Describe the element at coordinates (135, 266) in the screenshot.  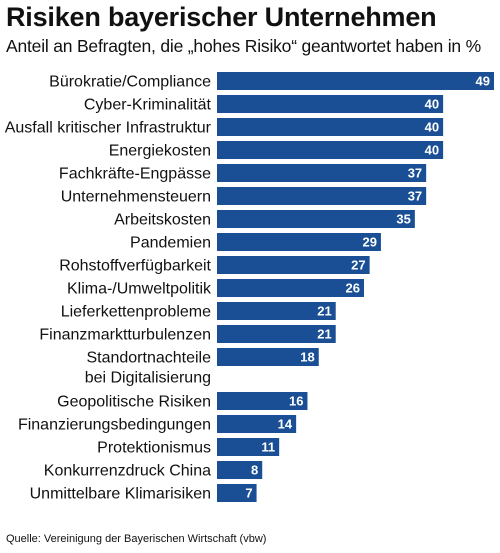
I see `category-label-8: Rohstoffverfügbarkeit` at that location.